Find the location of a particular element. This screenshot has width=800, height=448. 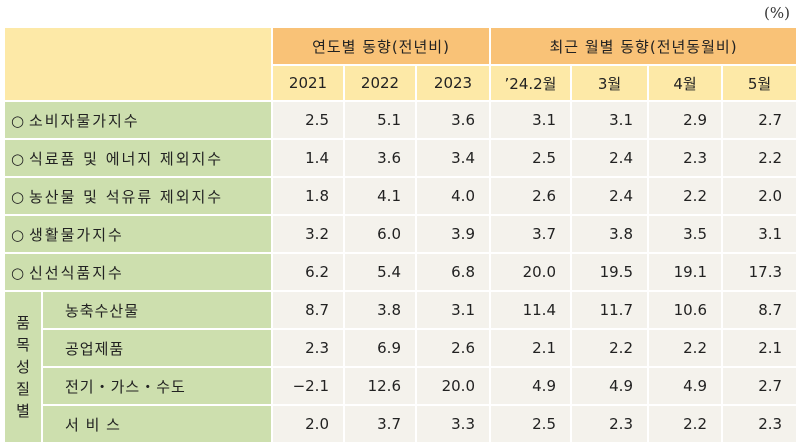

col-header: 2022 is located at coordinates (380, 83).